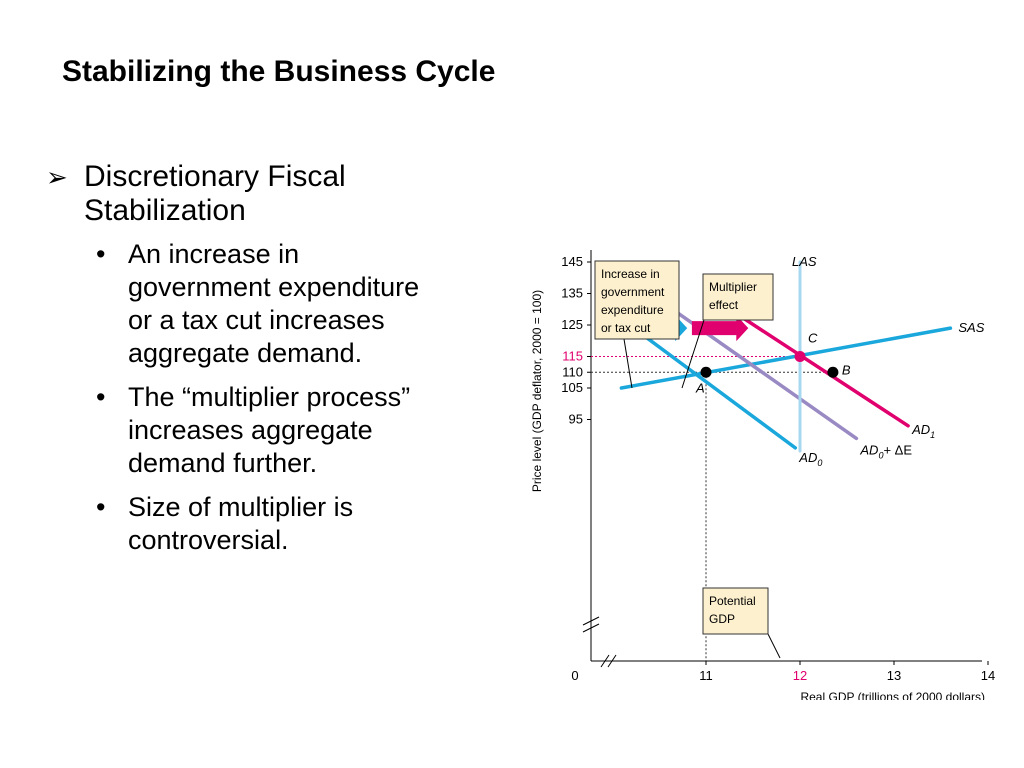  I want to click on y-tick-label: 115, so click(572, 356).